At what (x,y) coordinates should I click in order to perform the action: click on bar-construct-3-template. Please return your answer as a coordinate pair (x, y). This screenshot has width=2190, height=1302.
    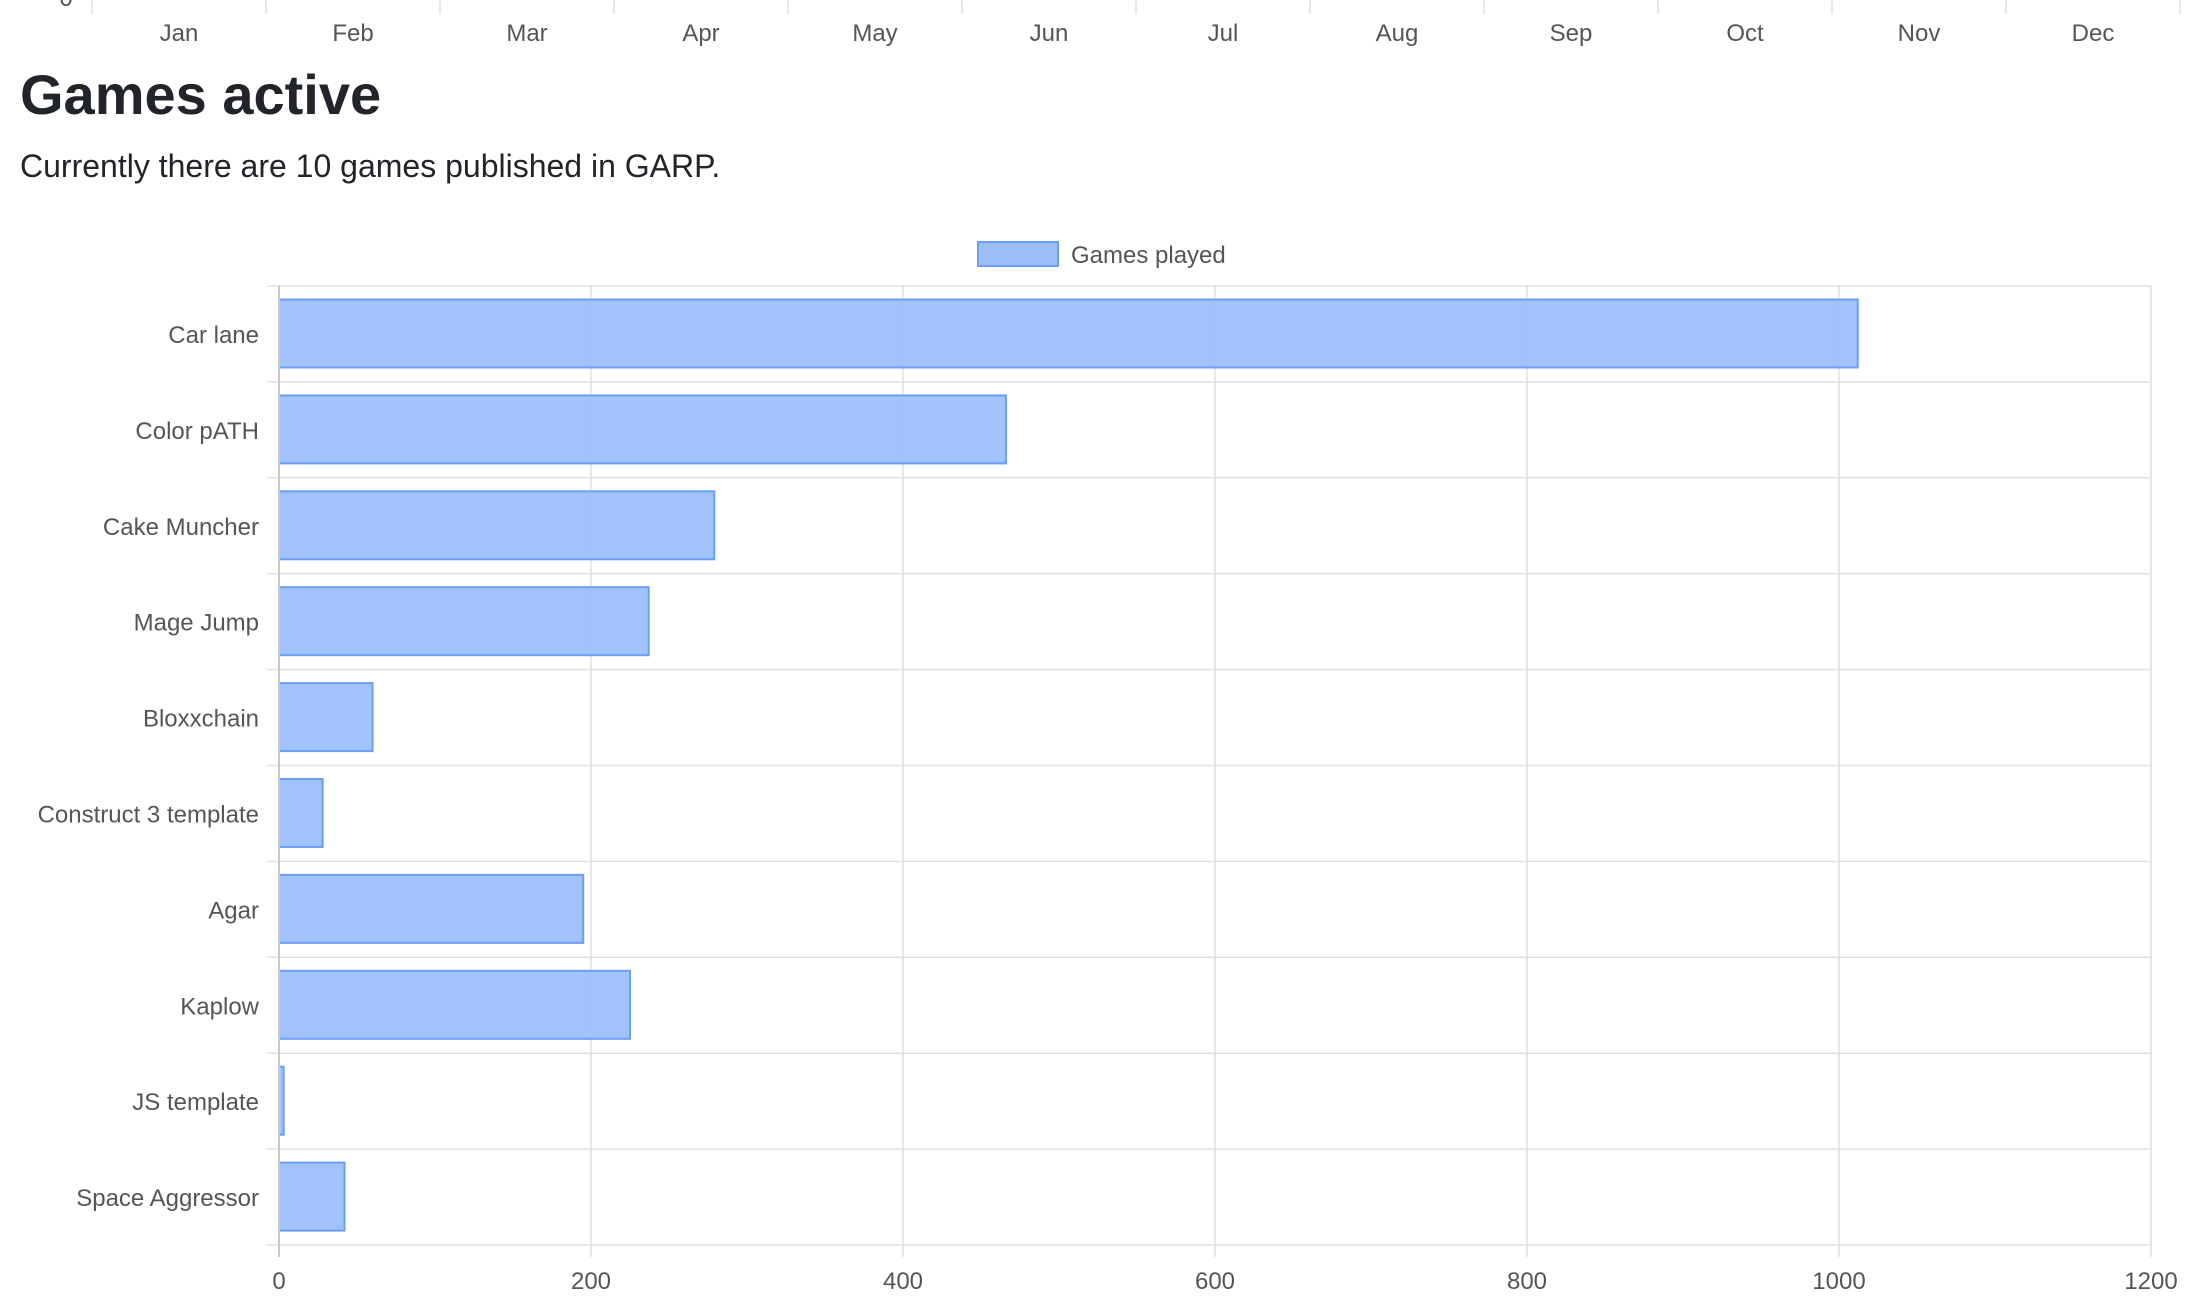
    Looking at the image, I should click on (301, 813).